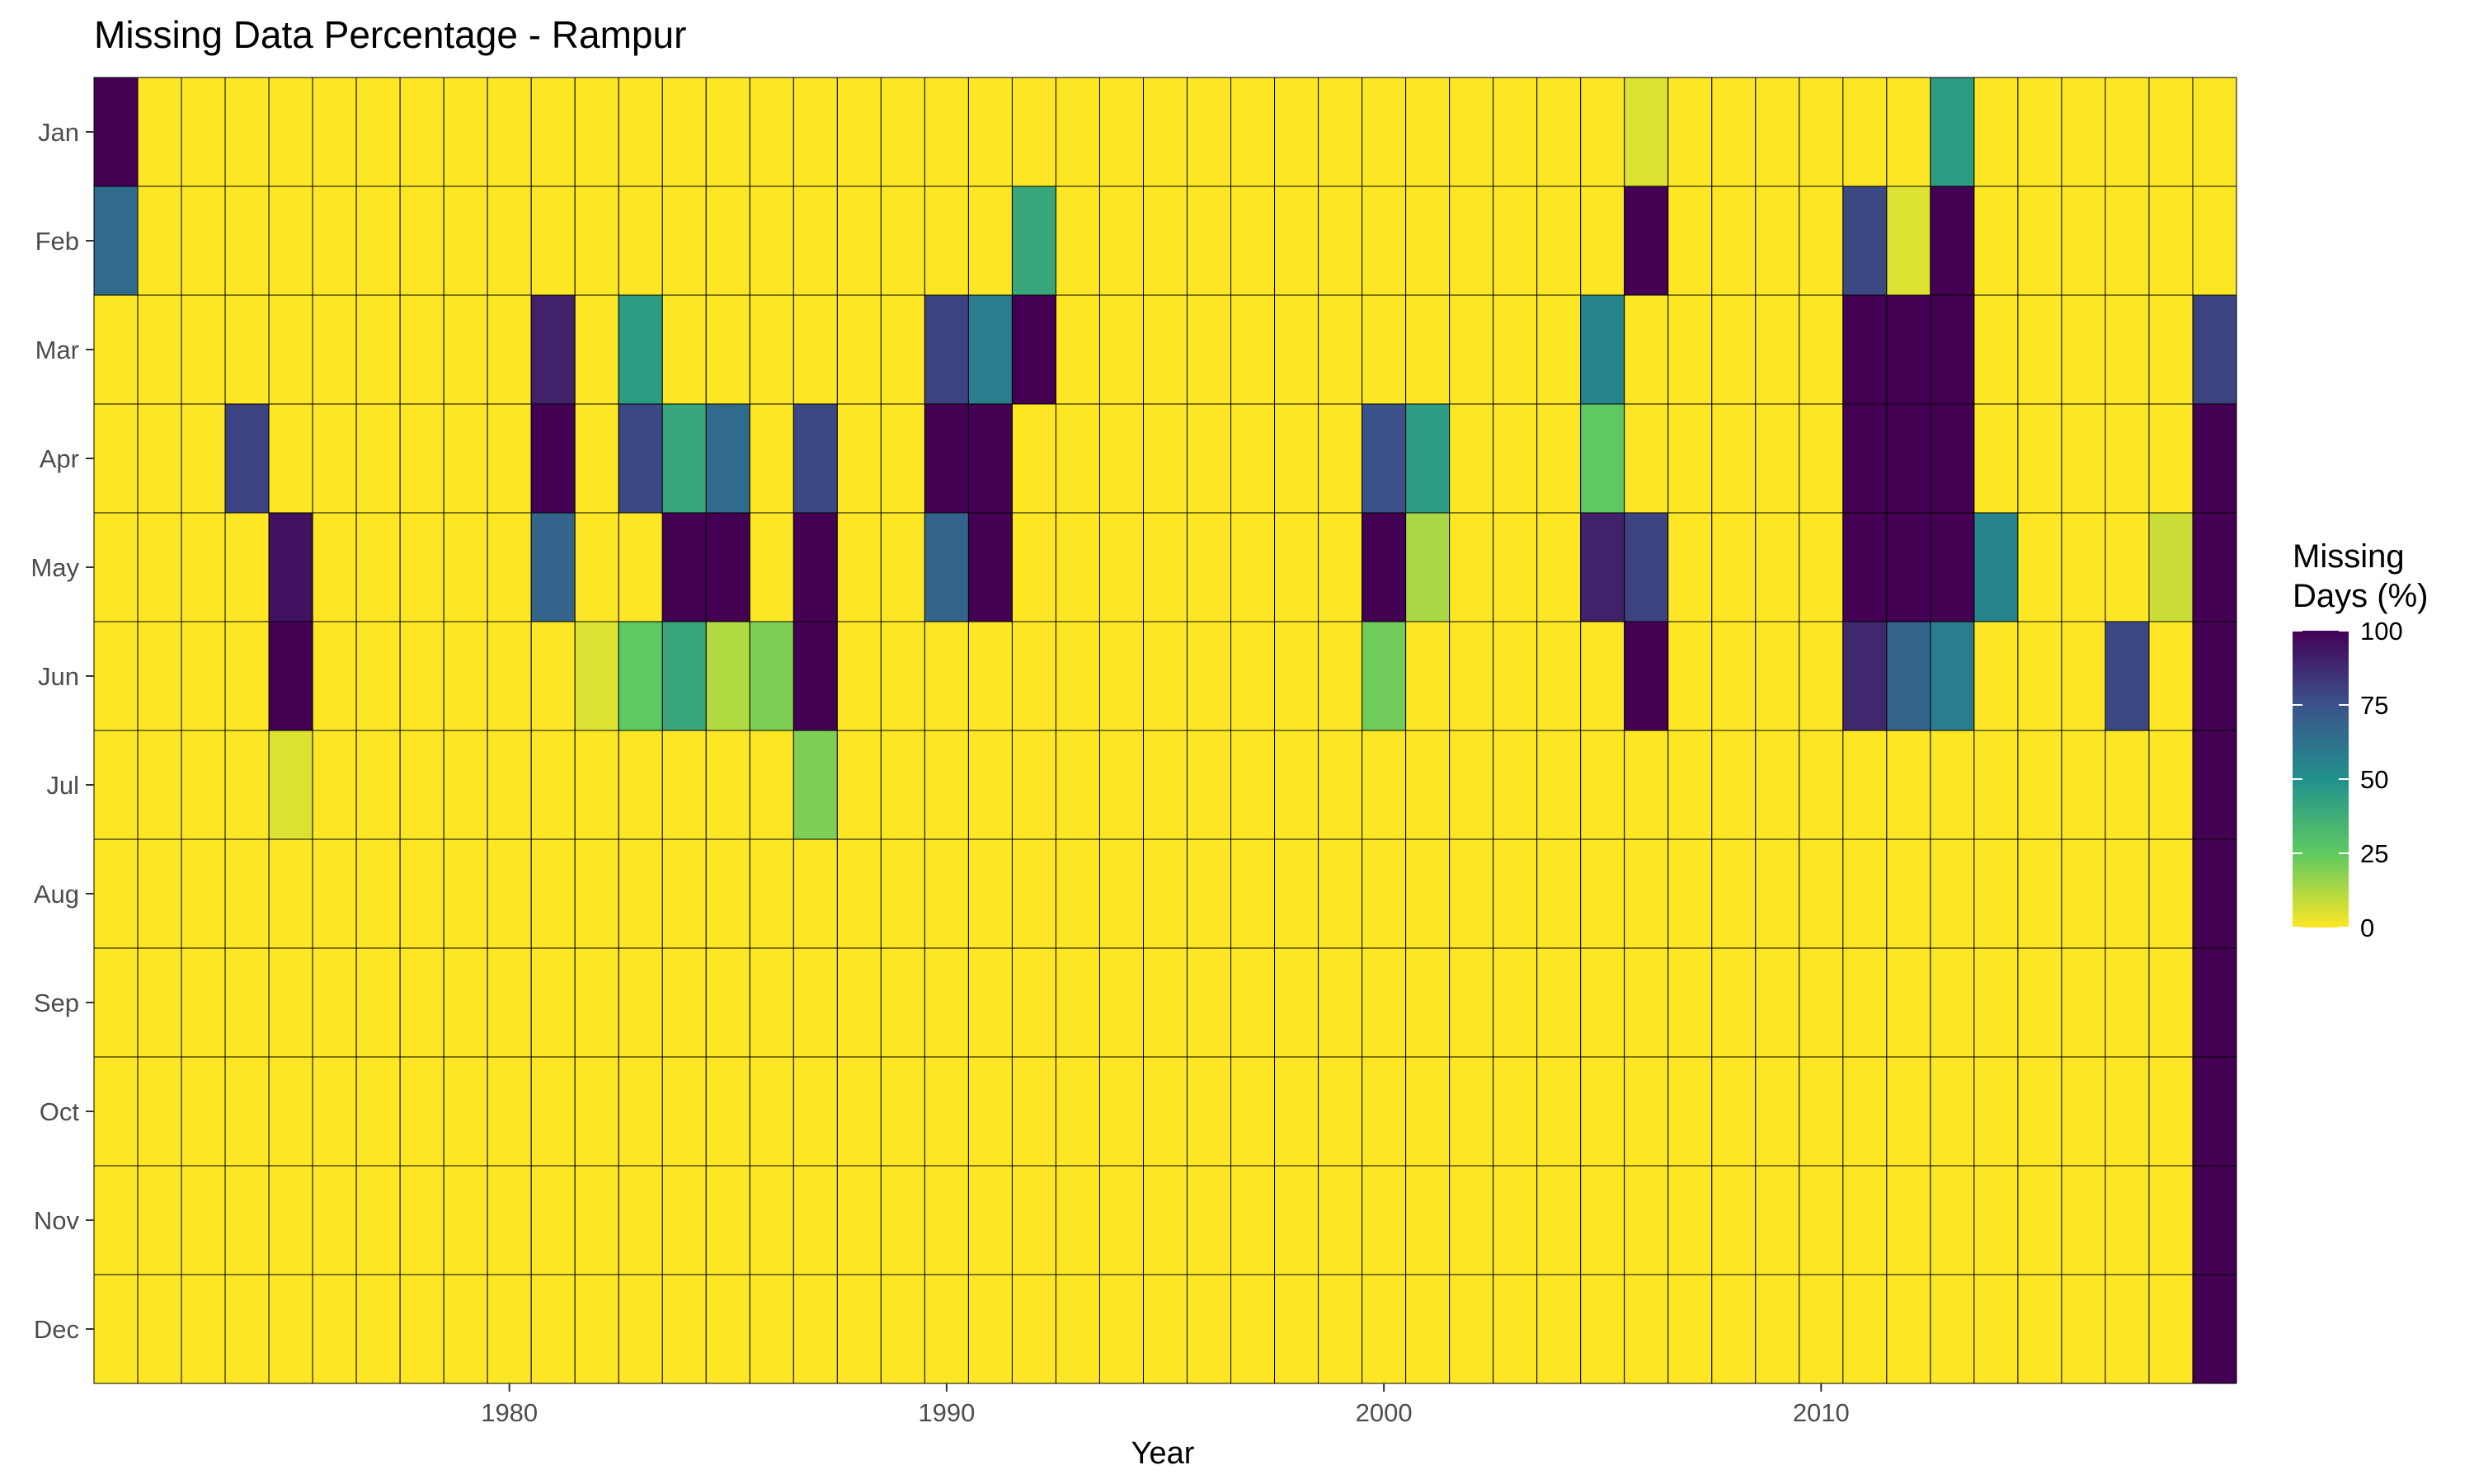 Image resolution: width=2474 pixels, height=1484 pixels. Describe the element at coordinates (247, 349) in the screenshot. I see `heatmap-cell-1974-mar` at that location.